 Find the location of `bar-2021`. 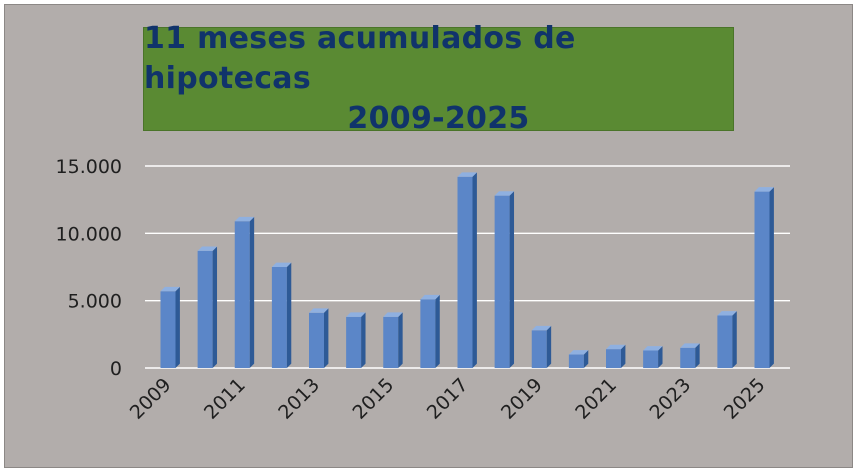

bar-2021 is located at coordinates (616, 356).